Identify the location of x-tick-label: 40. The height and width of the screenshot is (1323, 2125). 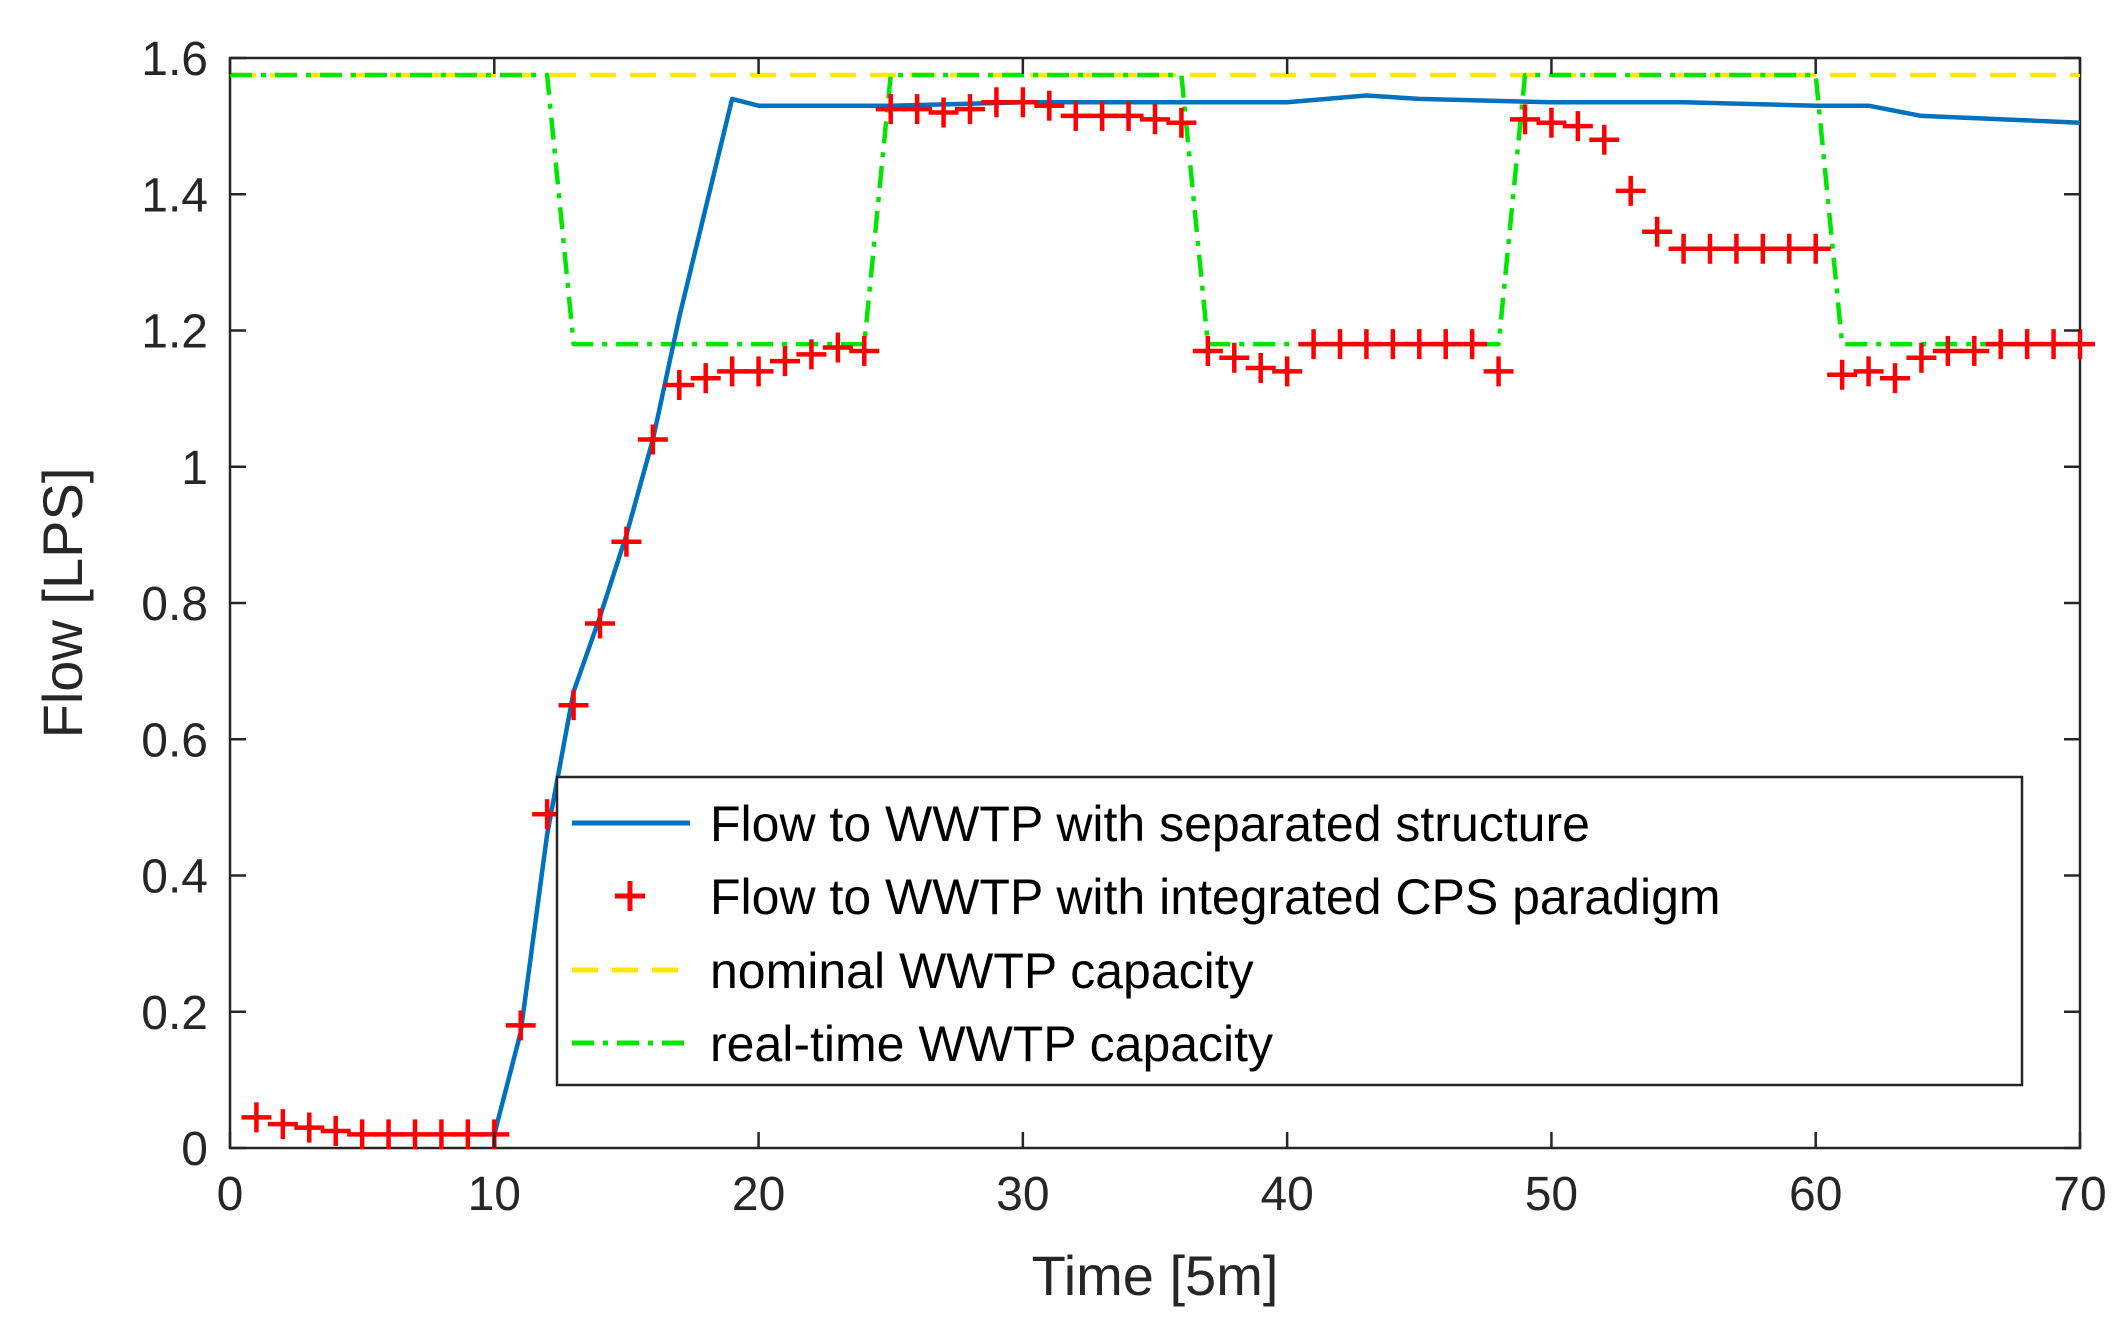
(1286, 1194).